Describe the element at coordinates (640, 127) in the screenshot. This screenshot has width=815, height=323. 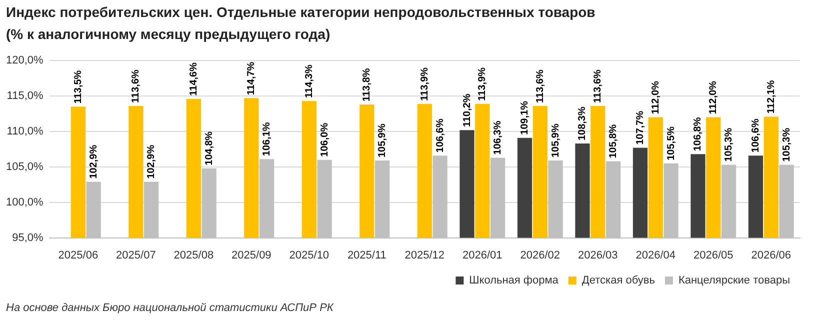
I see `data-label: 107,7%` at that location.